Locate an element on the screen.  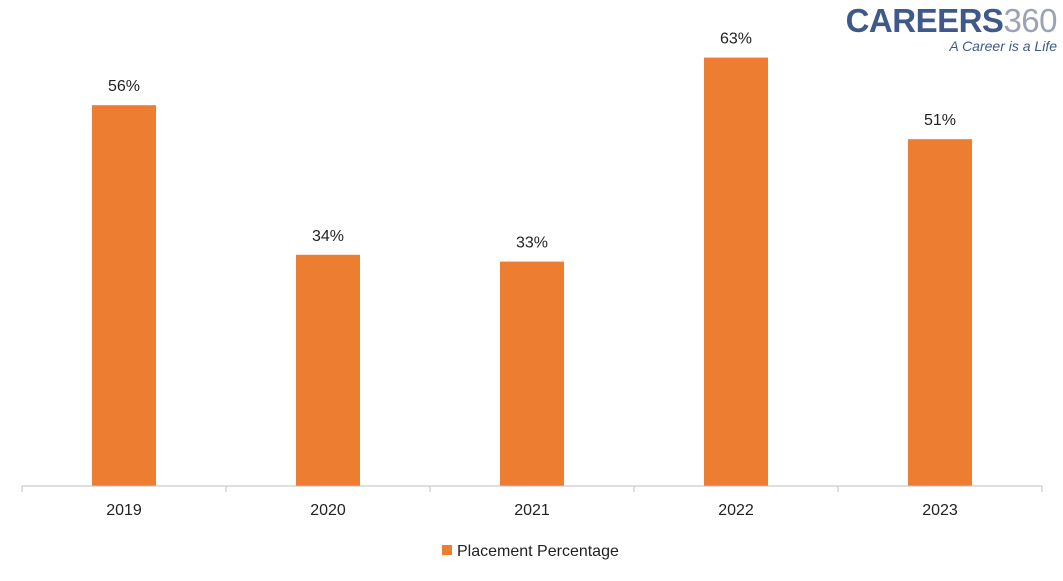
x-tick-label-2019: 2019 is located at coordinates (124, 510).